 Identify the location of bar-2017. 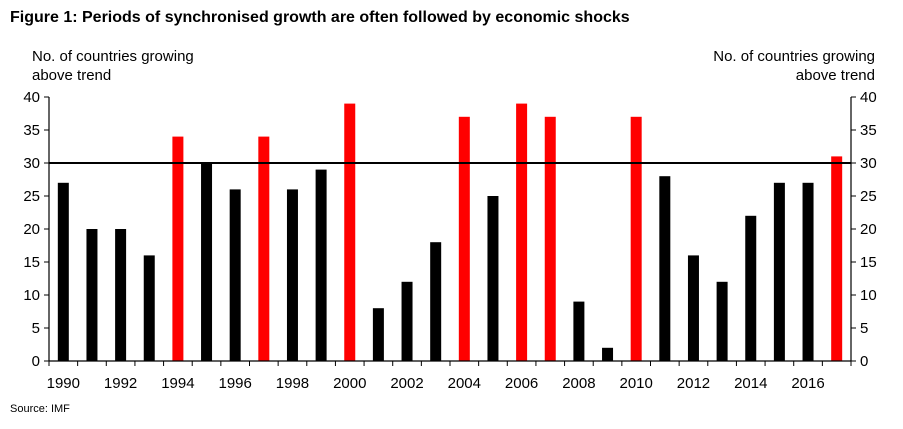
(837, 258).